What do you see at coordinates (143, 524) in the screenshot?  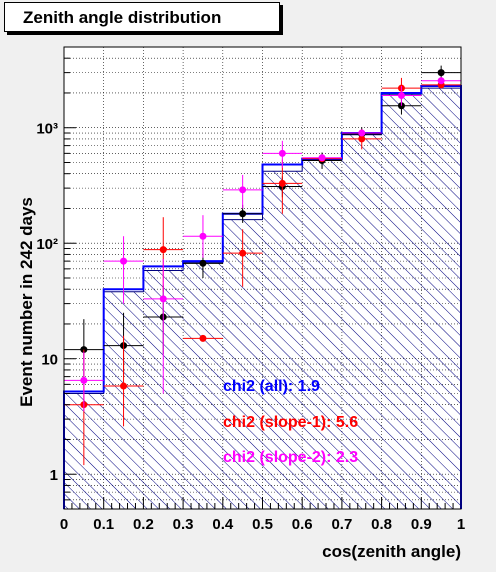 I see `x-tick-label: 0.2` at bounding box center [143, 524].